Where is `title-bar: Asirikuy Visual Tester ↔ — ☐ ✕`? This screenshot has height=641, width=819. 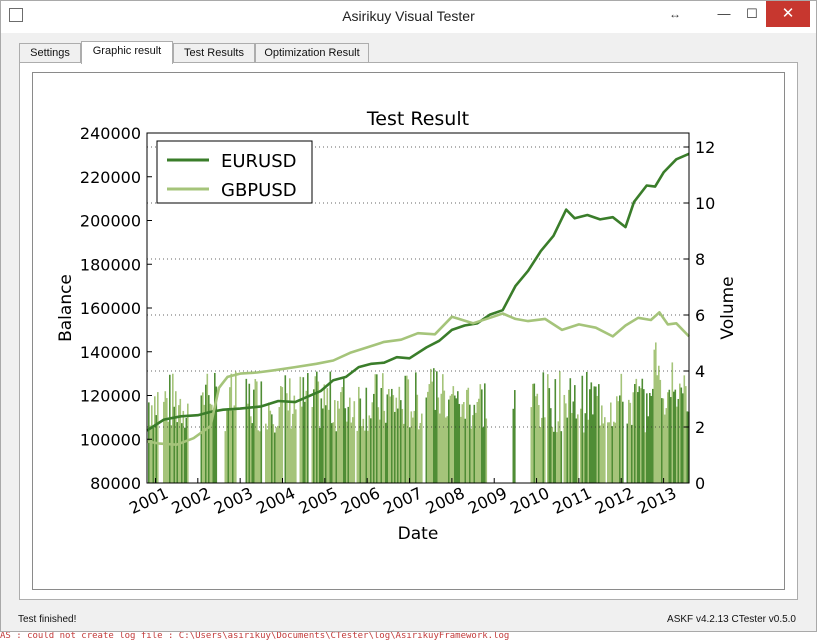
title-bar: Asirikuy Visual Tester ↔ — ☐ ✕ is located at coordinates (408, 17).